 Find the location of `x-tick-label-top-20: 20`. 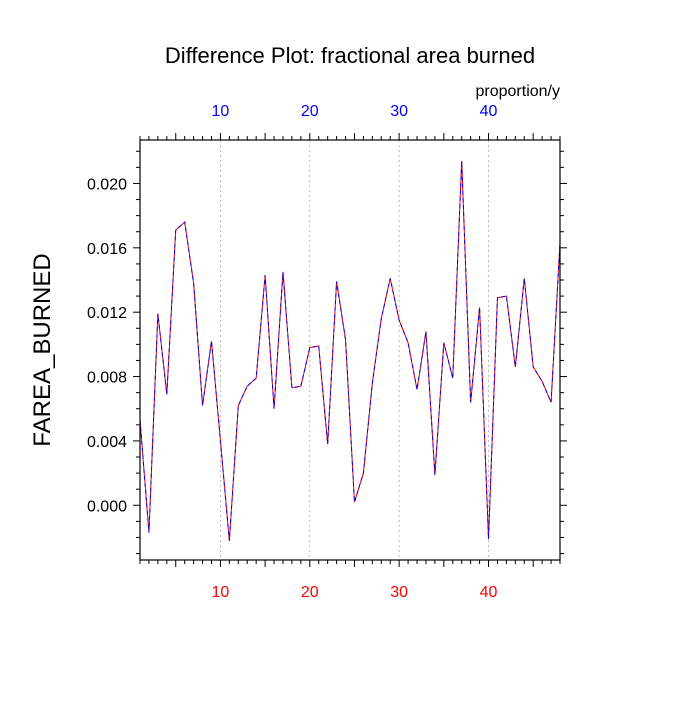

x-tick-label-top-20: 20 is located at coordinates (310, 111).